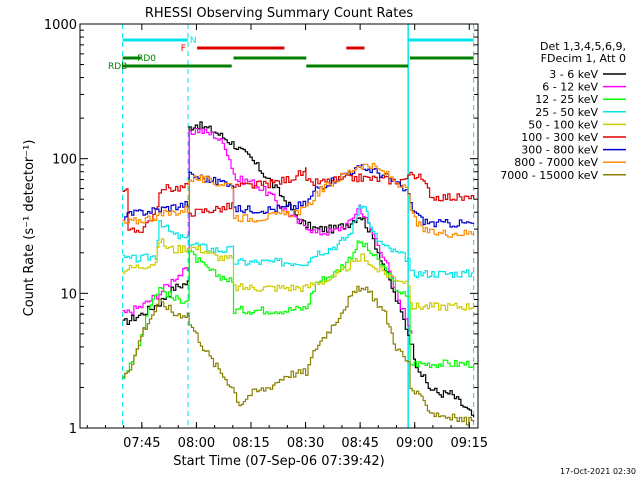 This screenshot has width=640, height=480. Describe the element at coordinates (73, 429) in the screenshot. I see `y-tick-label: 1` at that location.